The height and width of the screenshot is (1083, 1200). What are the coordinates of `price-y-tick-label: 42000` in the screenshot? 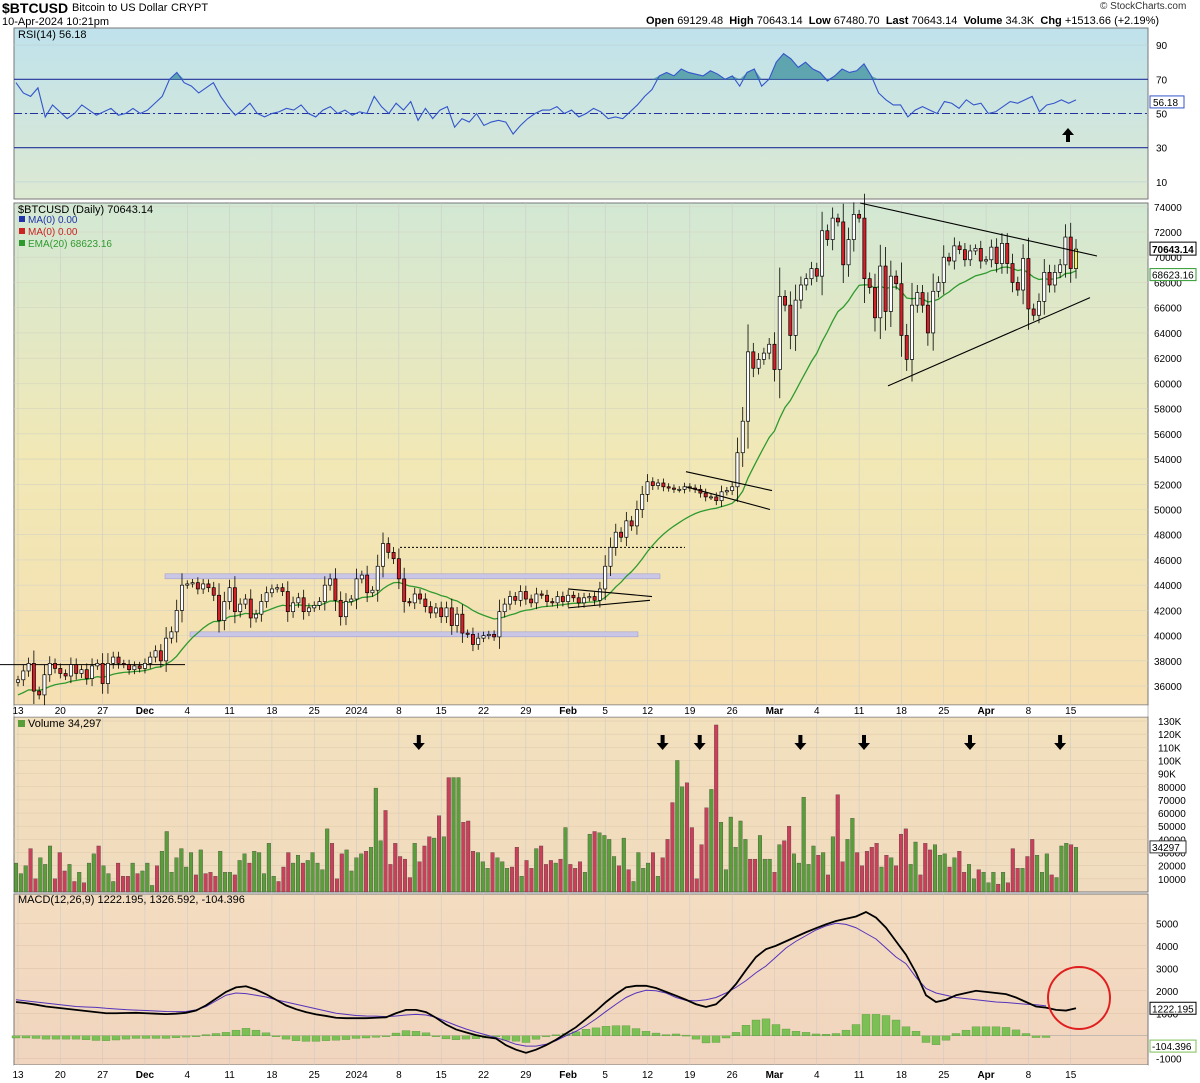 It's located at (1168, 611).